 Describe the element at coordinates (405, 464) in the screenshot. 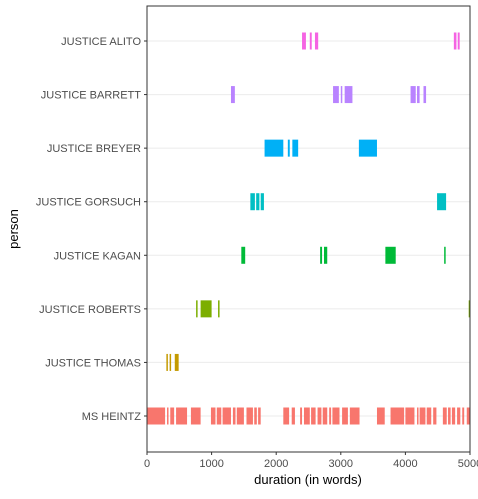

I see `x-tick-label: 4000` at that location.